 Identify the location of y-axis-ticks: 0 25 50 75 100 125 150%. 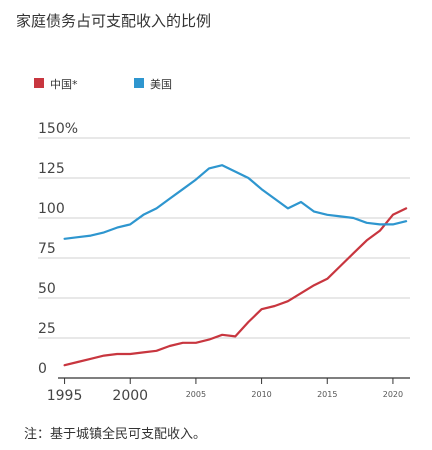
(58, 249).